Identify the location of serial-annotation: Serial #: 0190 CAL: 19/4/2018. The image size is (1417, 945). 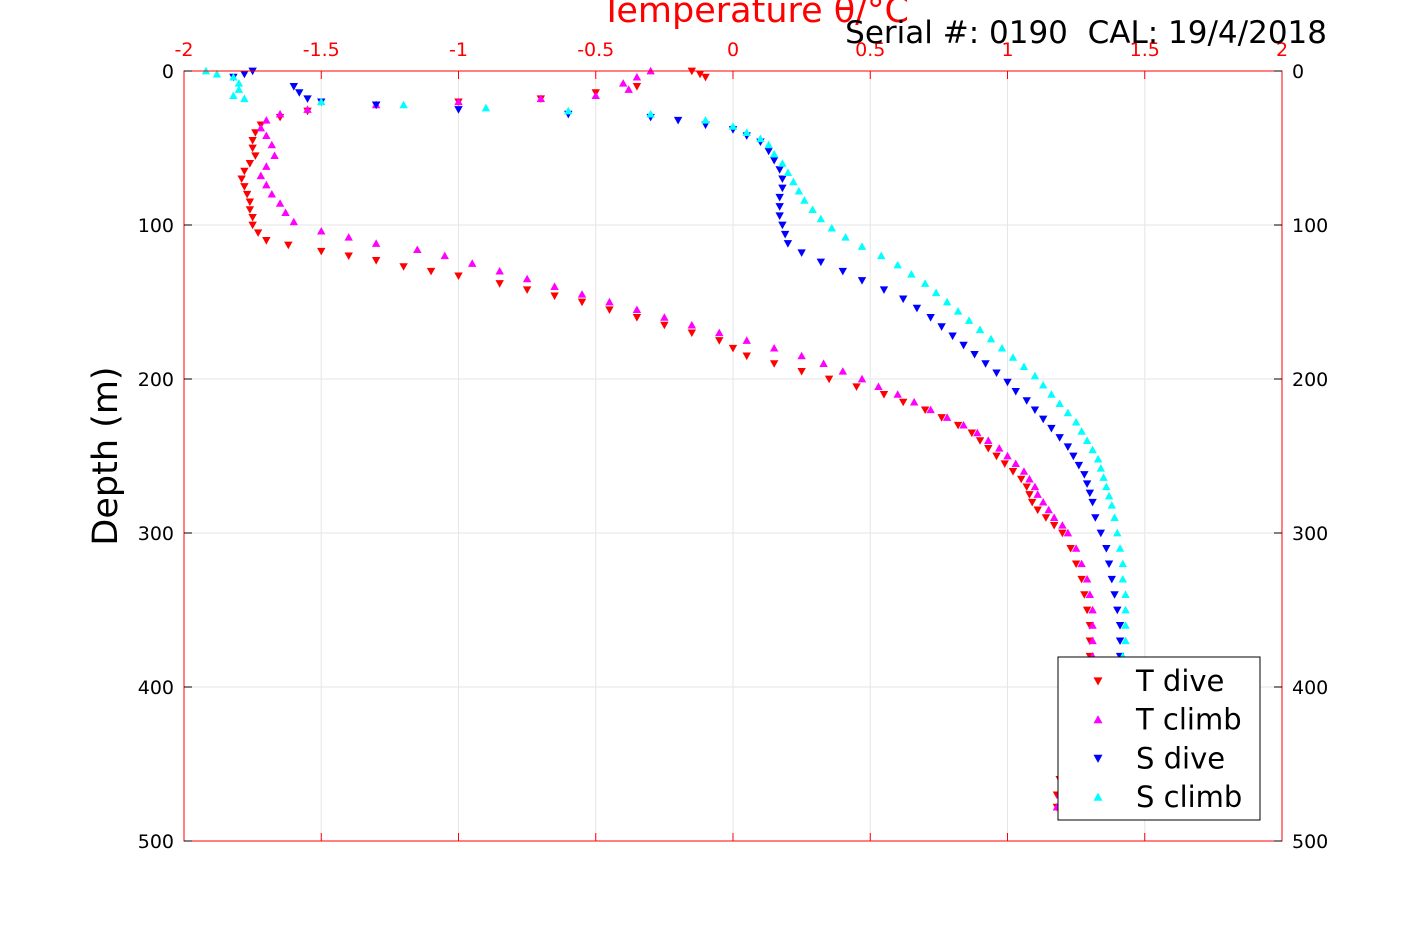
(1086, 33).